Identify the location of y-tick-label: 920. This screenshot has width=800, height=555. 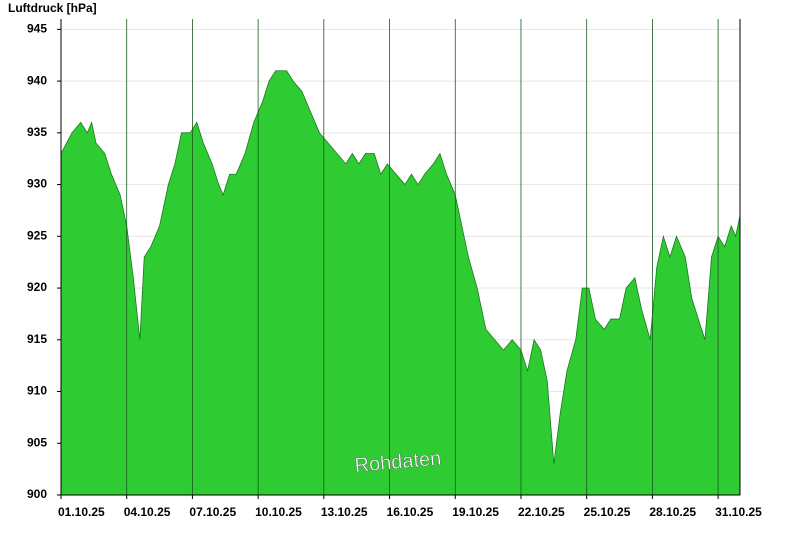
(37, 287).